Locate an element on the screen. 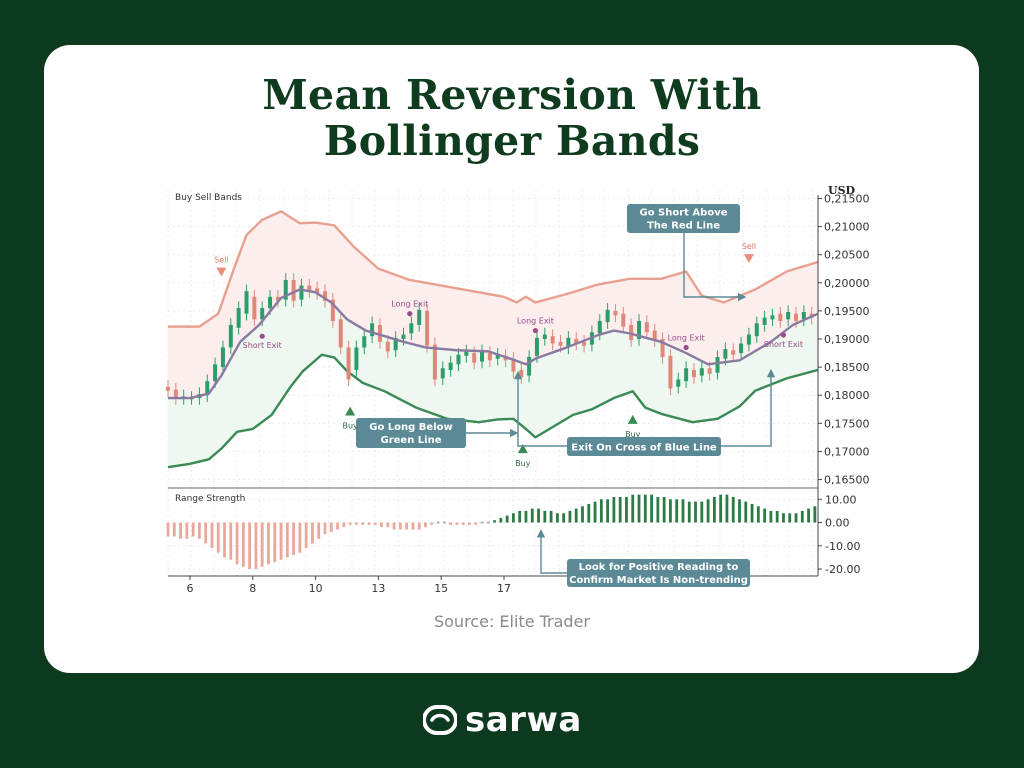 The height and width of the screenshot is (768, 1024). callout-text: Confirm Market Is Non-trending is located at coordinates (658, 580).